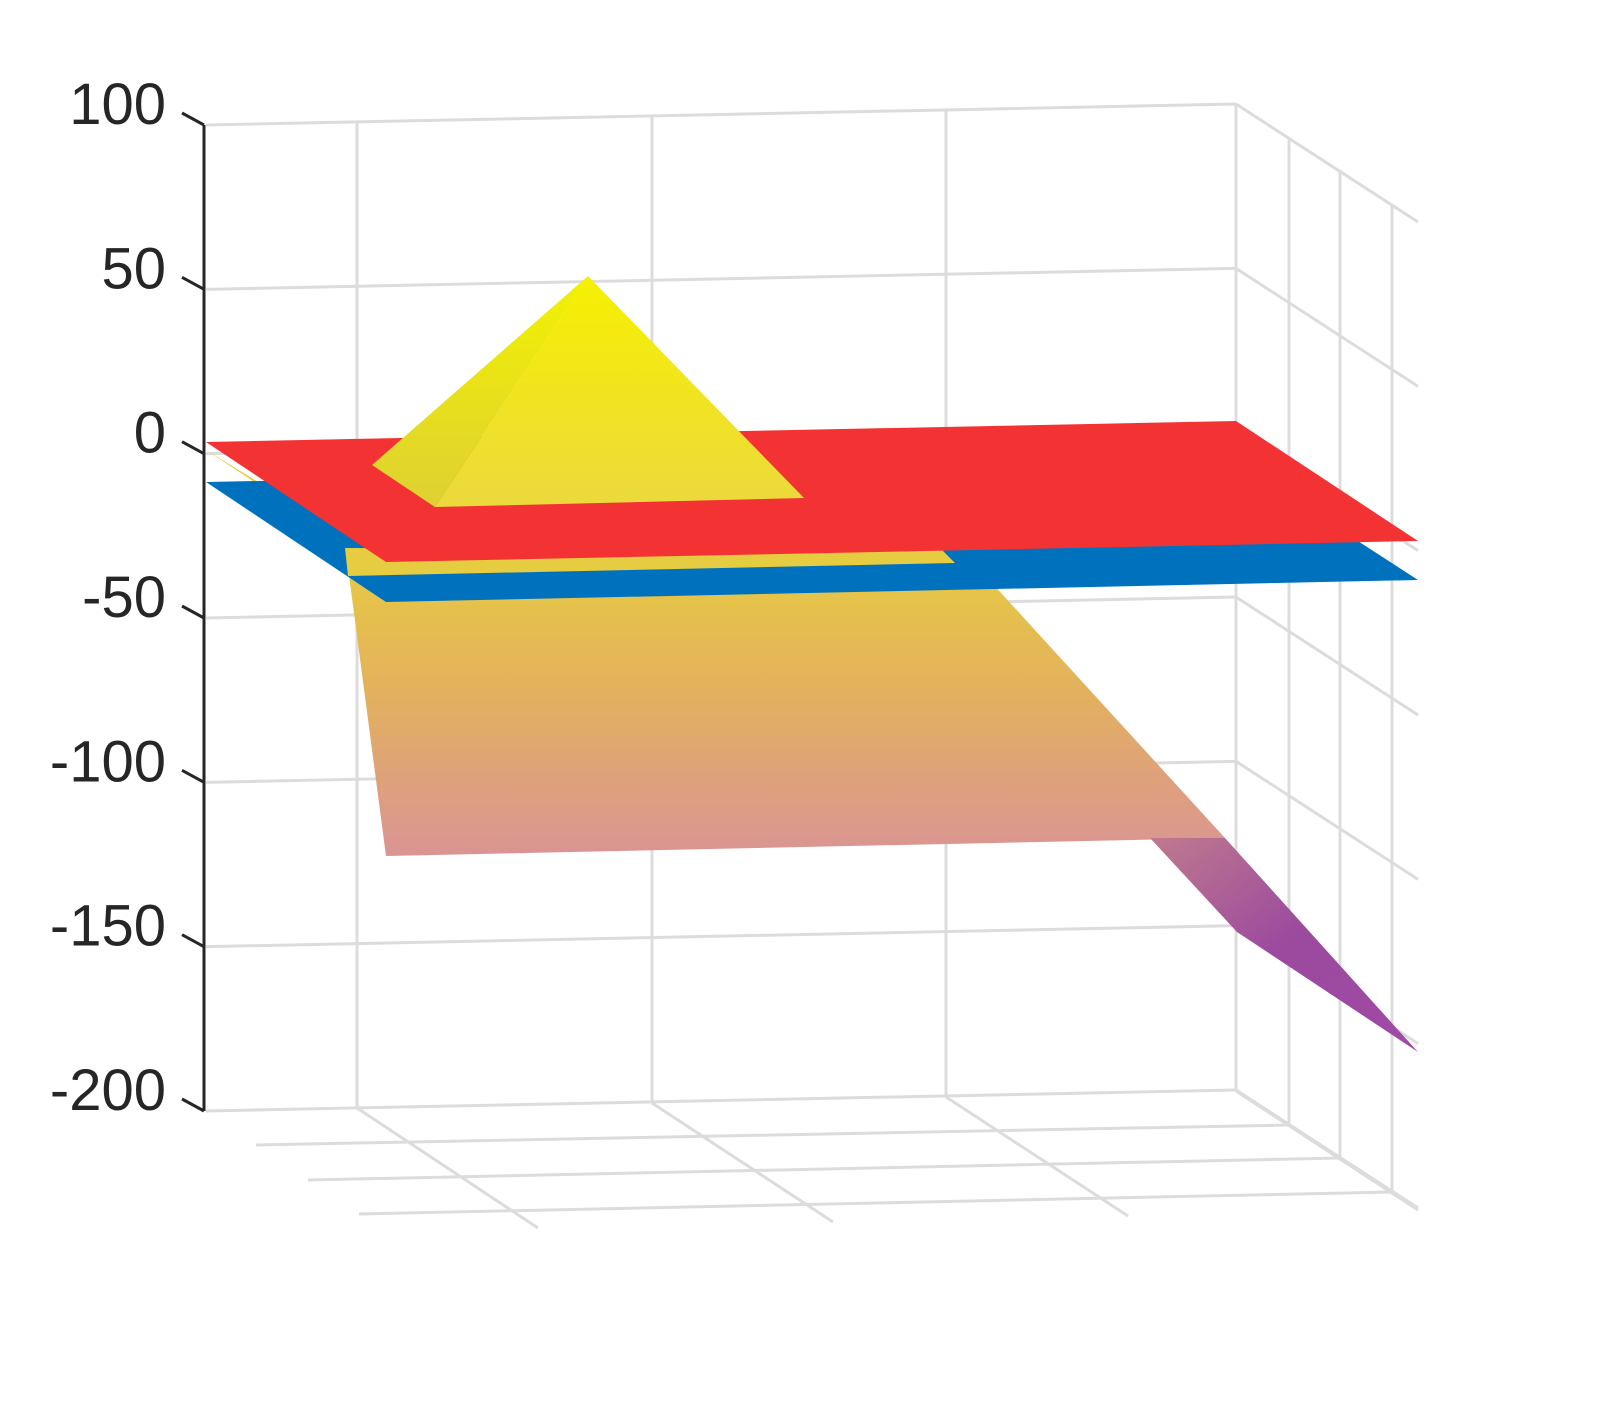 This screenshot has width=1598, height=1410. Describe the element at coordinates (150, 433) in the screenshot. I see `z-tick-label: 0` at that location.